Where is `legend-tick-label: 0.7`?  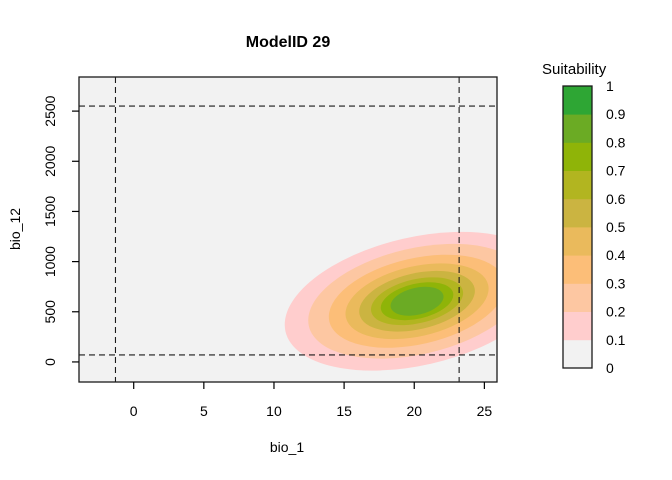 legend-tick-label: 0.7 is located at coordinates (616, 171).